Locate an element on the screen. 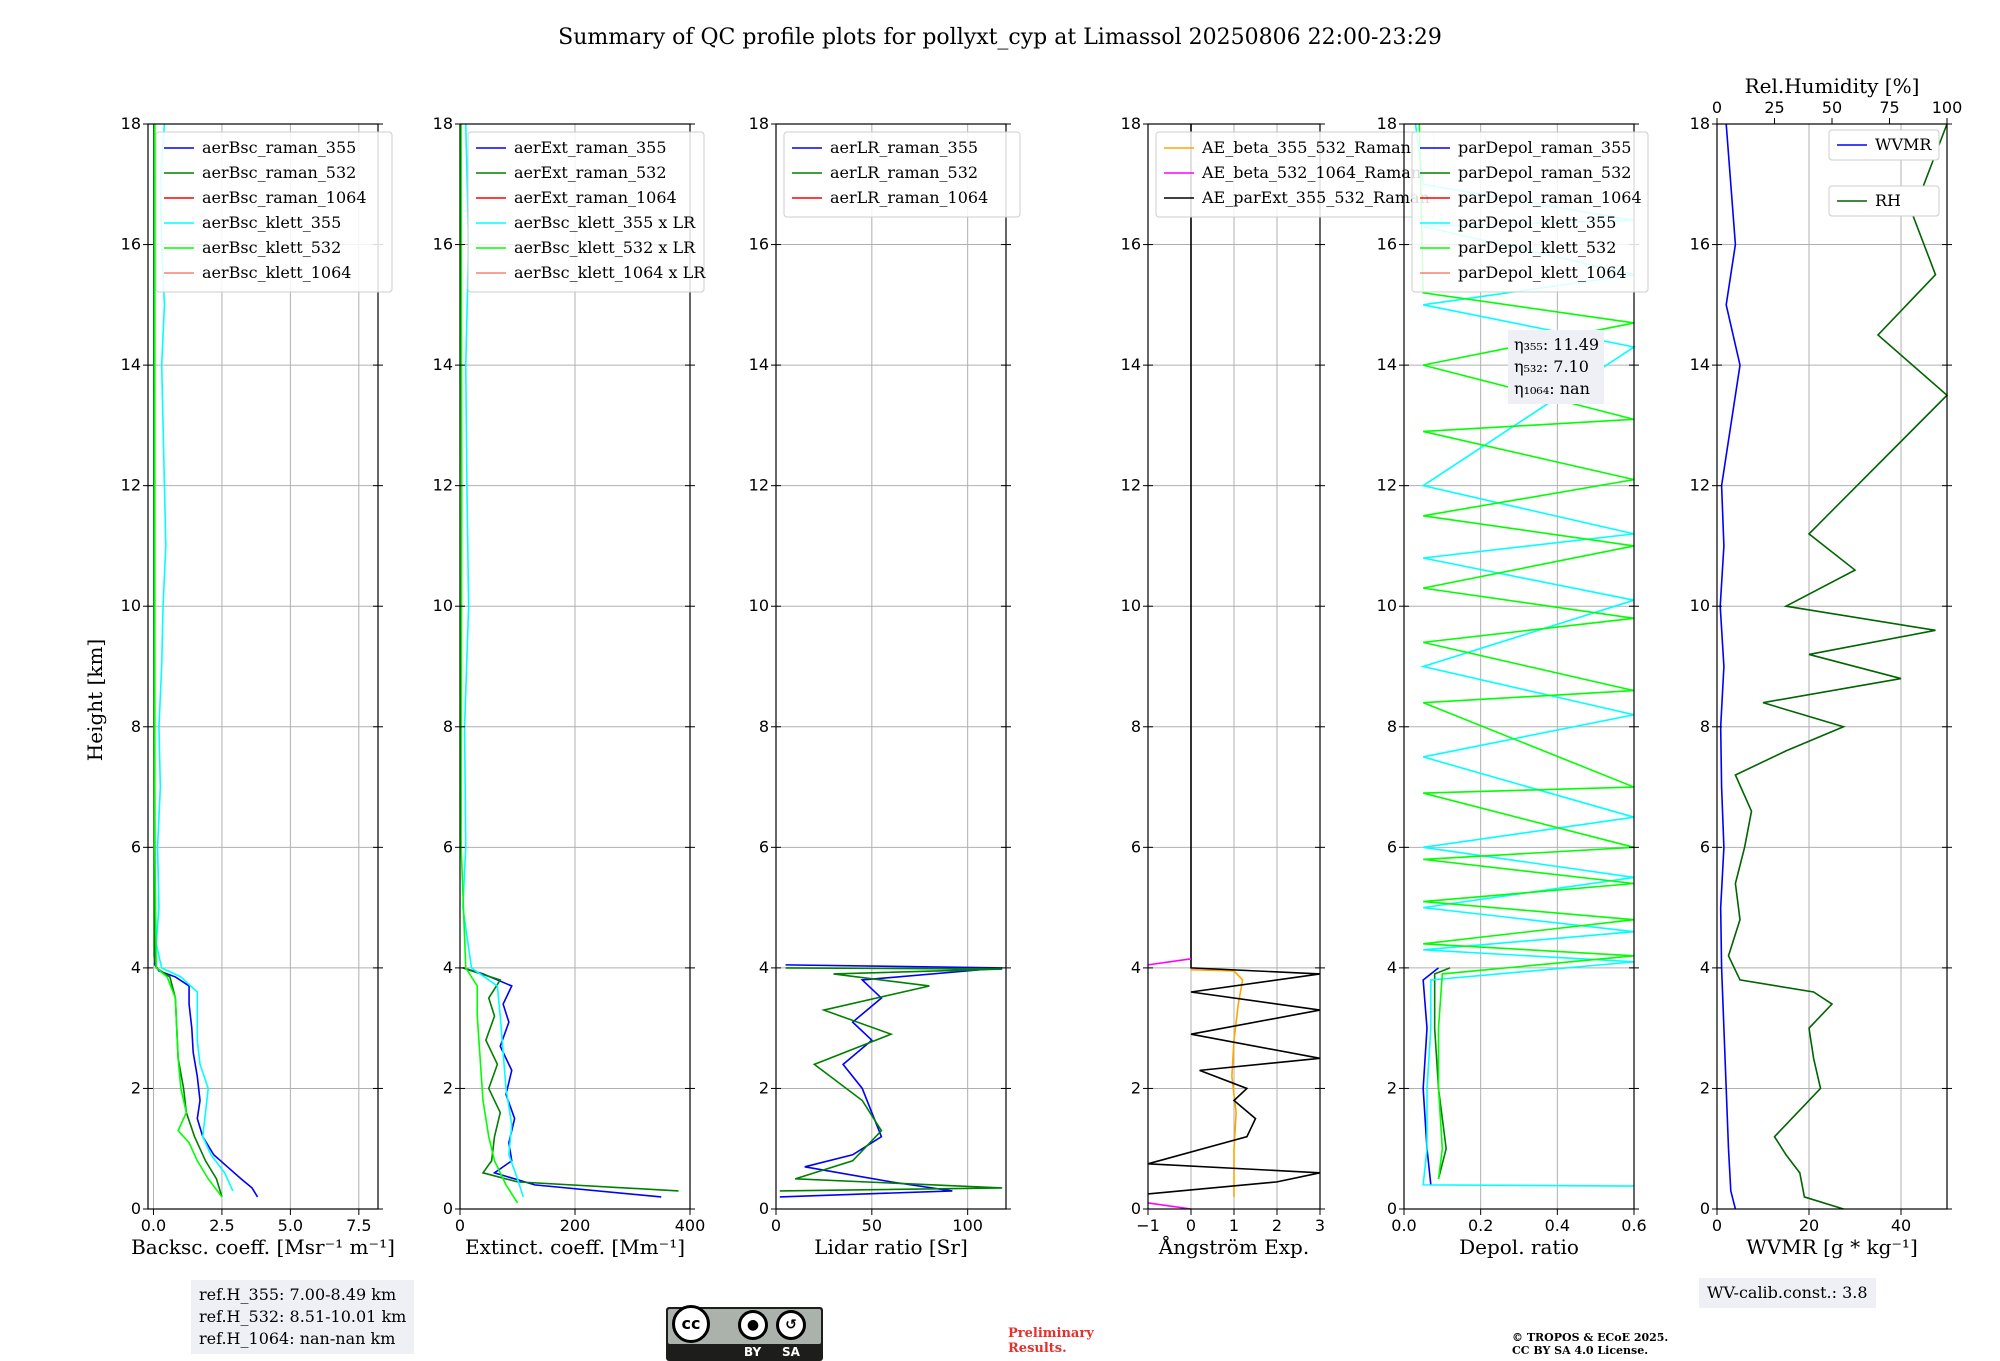  ytick-label-wv-10: 10 is located at coordinates (1700, 605).